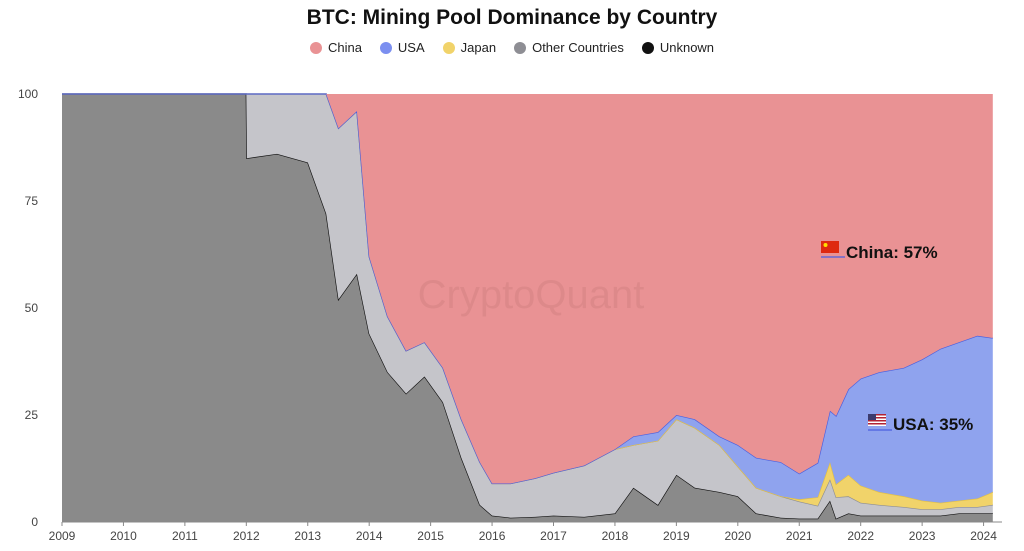  I want to click on china-flag-icon, so click(833, 249).